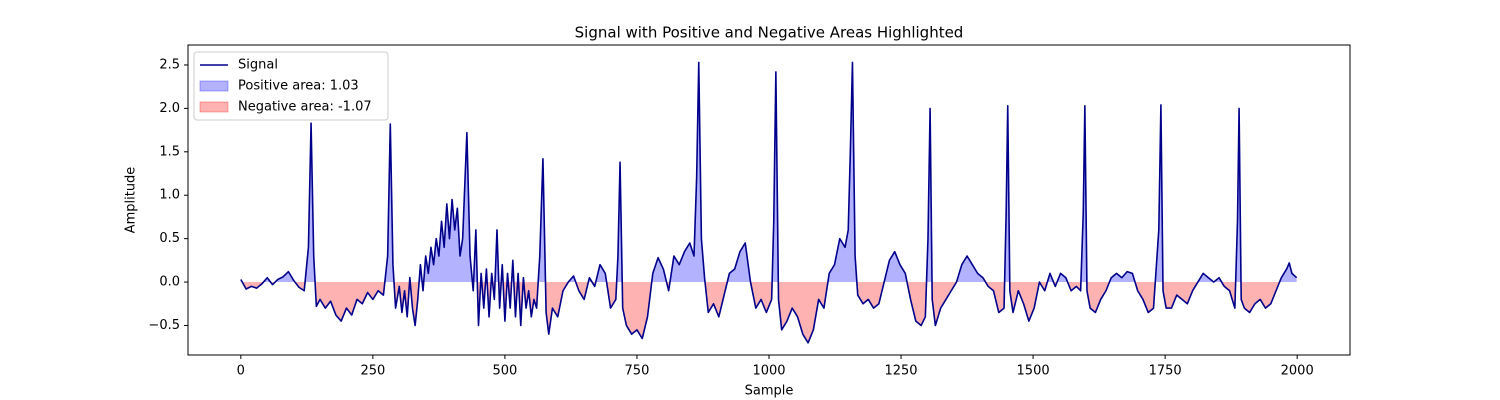 The height and width of the screenshot is (400, 1500). I want to click on y-axis-label: Amplitude, so click(131, 200).